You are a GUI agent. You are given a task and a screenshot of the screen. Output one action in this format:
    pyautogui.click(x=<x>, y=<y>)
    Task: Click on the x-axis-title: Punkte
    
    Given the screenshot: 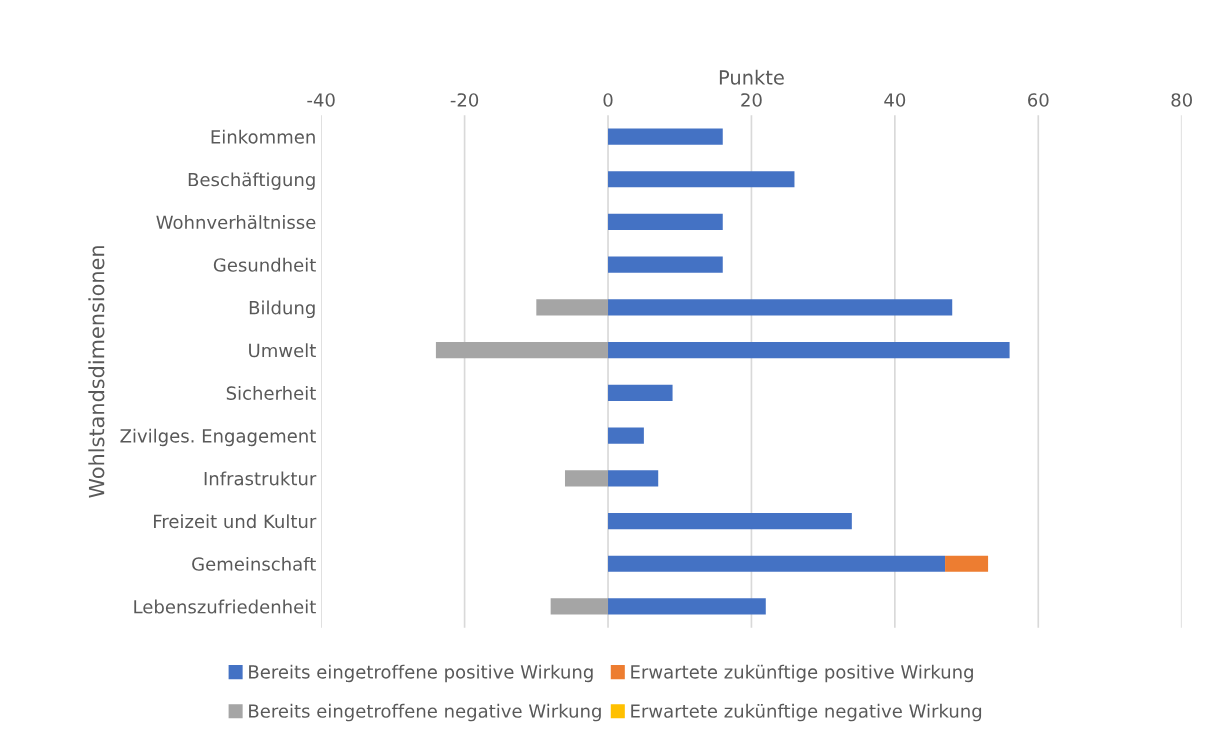 What is the action you would take?
    pyautogui.click(x=751, y=77)
    